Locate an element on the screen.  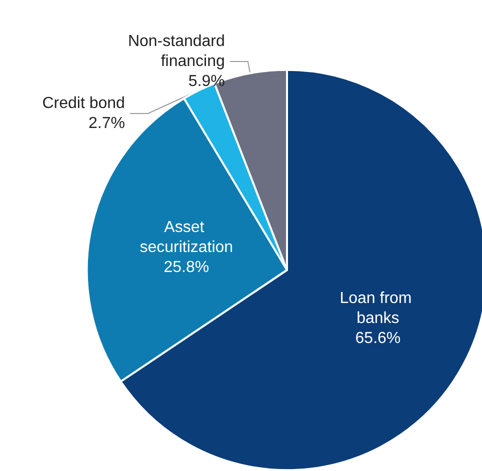
slice-label: Asset securitization is located at coordinates (187, 237).